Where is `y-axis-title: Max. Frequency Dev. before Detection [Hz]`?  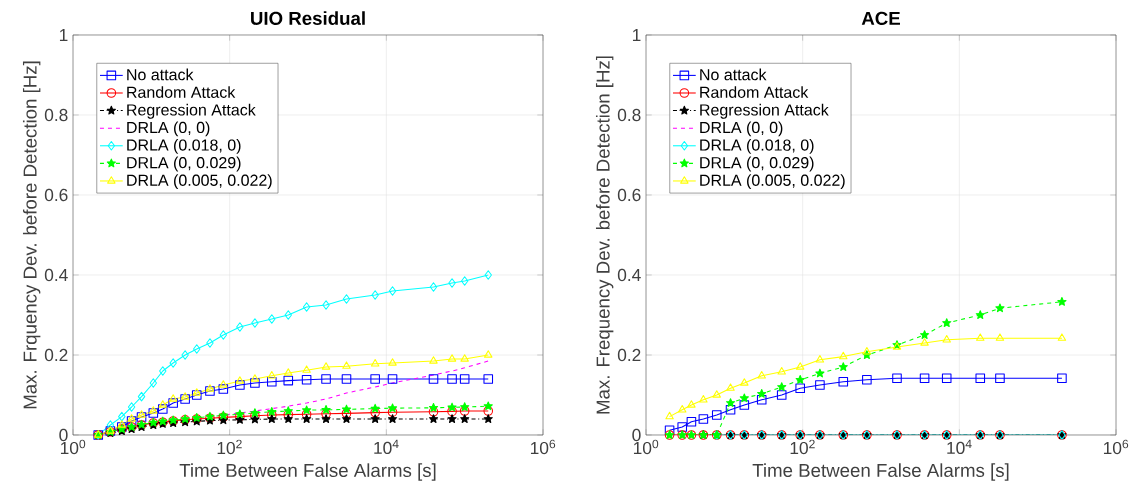 y-axis-title: Max. Frequency Dev. before Detection [Hz] is located at coordinates (604, 235).